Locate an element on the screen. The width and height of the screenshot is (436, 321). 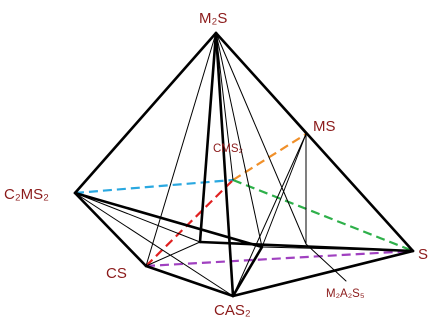
edge-m2a2s5-cas2 is located at coordinates (247, 271).